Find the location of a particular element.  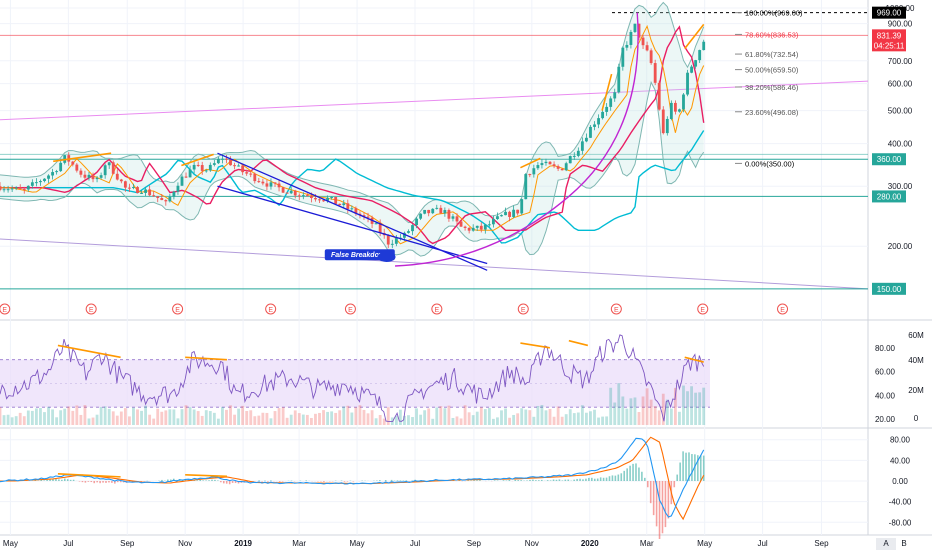

x-tick-label: Mar is located at coordinates (299, 543).